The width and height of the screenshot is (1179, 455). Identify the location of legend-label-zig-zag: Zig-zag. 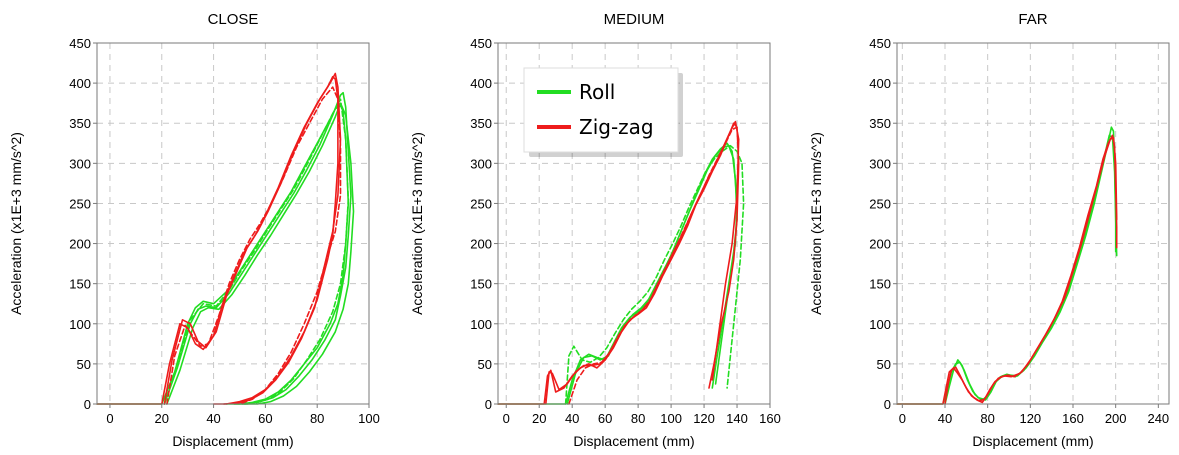
(616, 127).